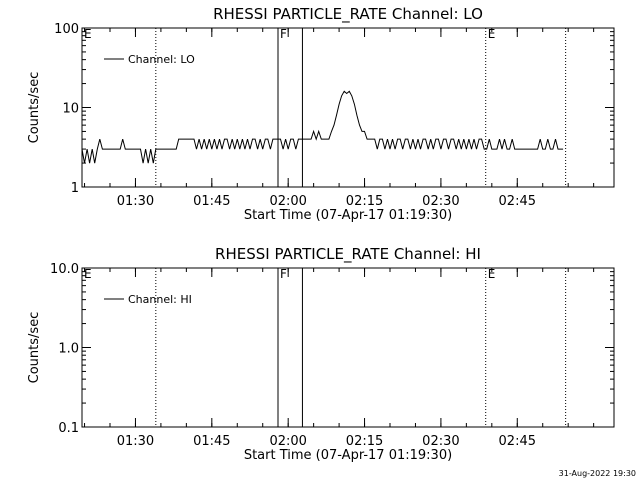 Image resolution: width=640 pixels, height=480 pixels. What do you see at coordinates (348, 254) in the screenshot?
I see `chart-title: RHESSI PARTICLE_RATE Channel: HI` at bounding box center [348, 254].